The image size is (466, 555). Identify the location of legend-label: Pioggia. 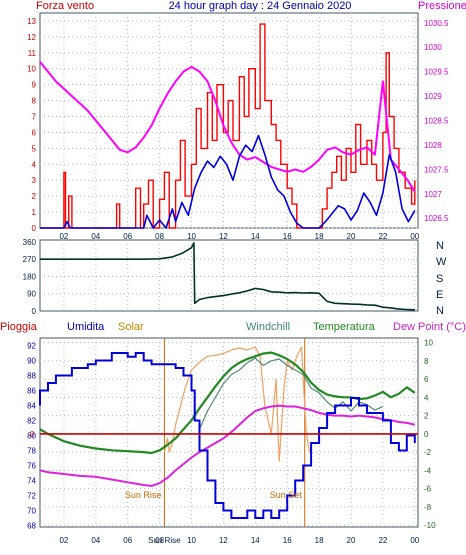
(19, 327).